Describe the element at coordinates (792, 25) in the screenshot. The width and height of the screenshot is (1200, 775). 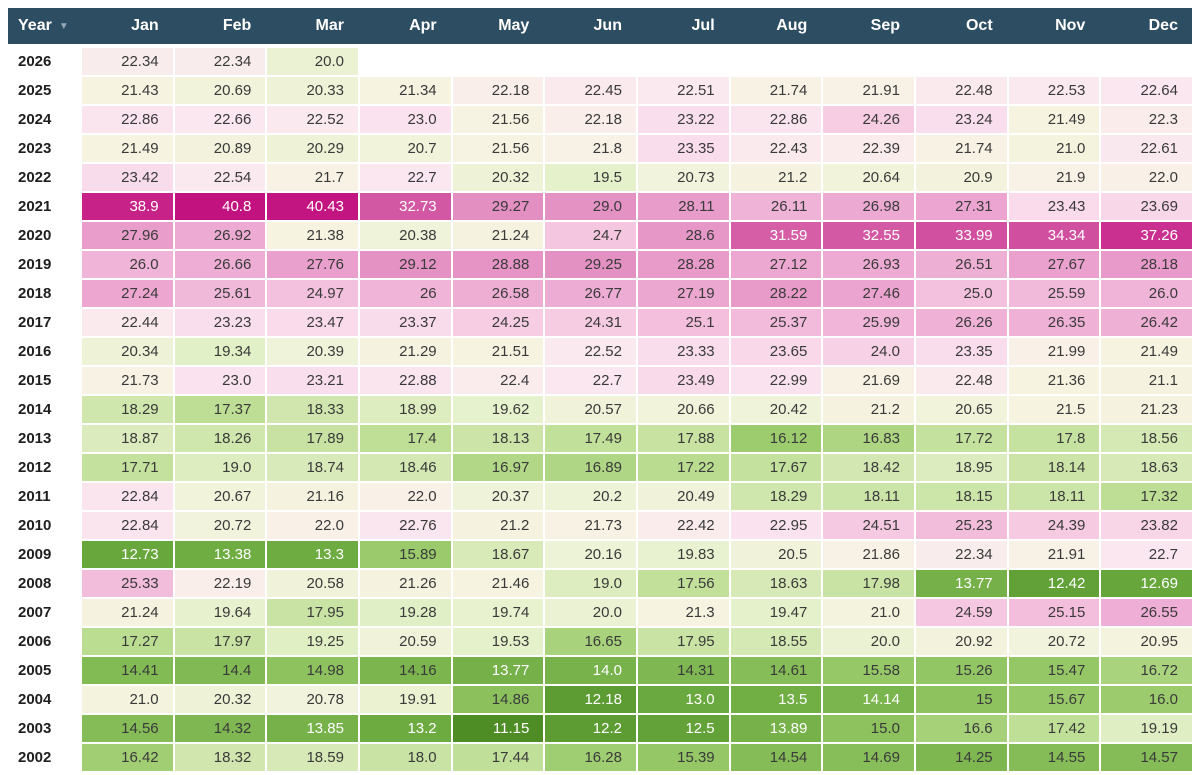
I see `column-header-label: Aug` at that location.